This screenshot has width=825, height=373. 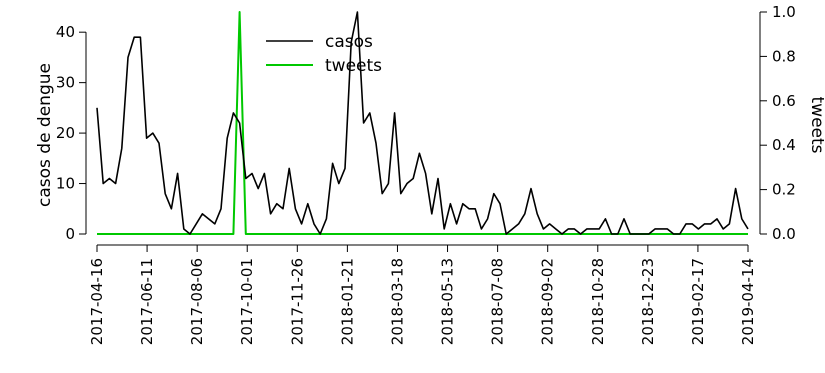 What do you see at coordinates (65, 32) in the screenshot?
I see `left-tick-label: 40` at bounding box center [65, 32].